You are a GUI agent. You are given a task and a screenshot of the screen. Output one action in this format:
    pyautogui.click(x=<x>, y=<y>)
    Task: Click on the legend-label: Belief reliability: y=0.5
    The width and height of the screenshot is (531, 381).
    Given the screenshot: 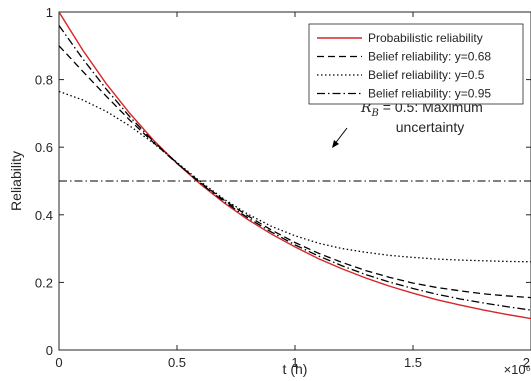 What is the action you would take?
    pyautogui.click(x=426, y=75)
    